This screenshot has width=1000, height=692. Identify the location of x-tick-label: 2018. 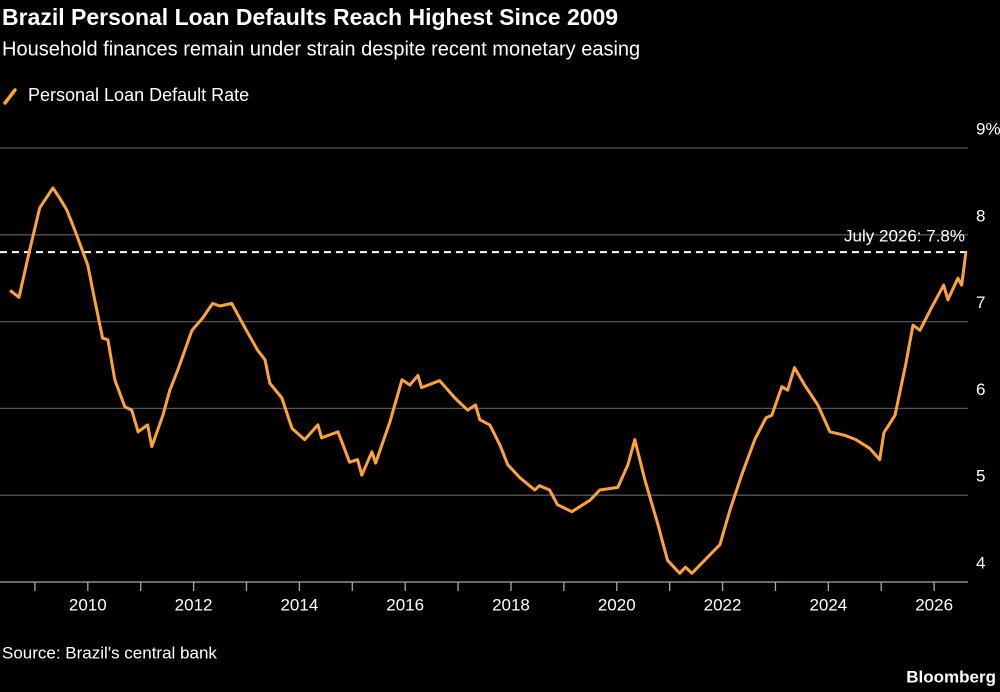
(511, 604).